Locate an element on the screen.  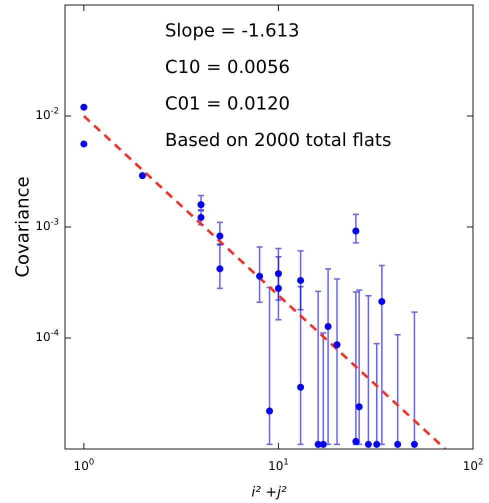
annotation: C10 = 0.0056 is located at coordinates (227, 67).